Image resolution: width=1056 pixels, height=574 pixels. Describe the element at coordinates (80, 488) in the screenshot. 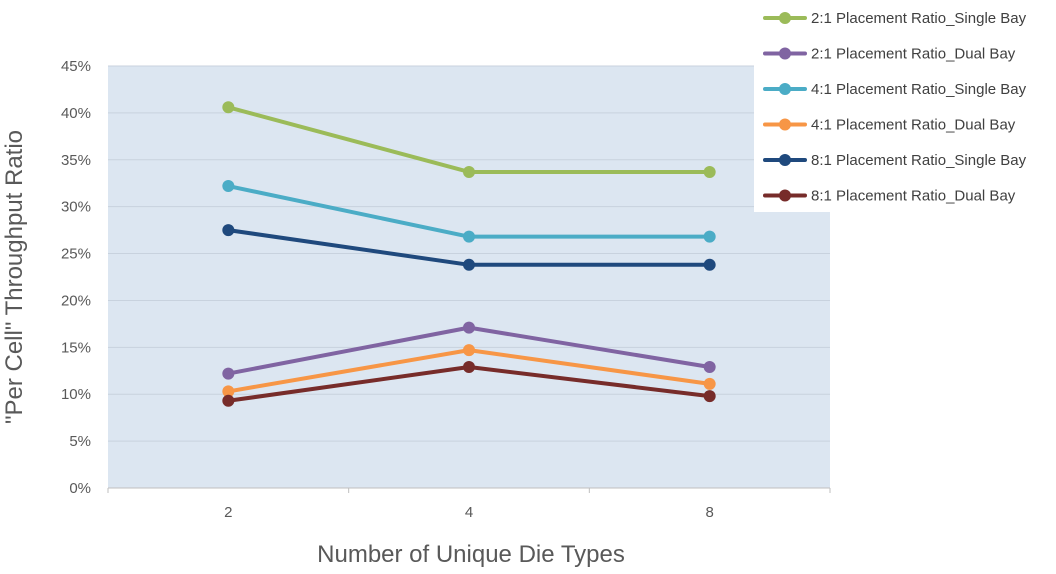

I see `y-tick-label: 0%` at that location.